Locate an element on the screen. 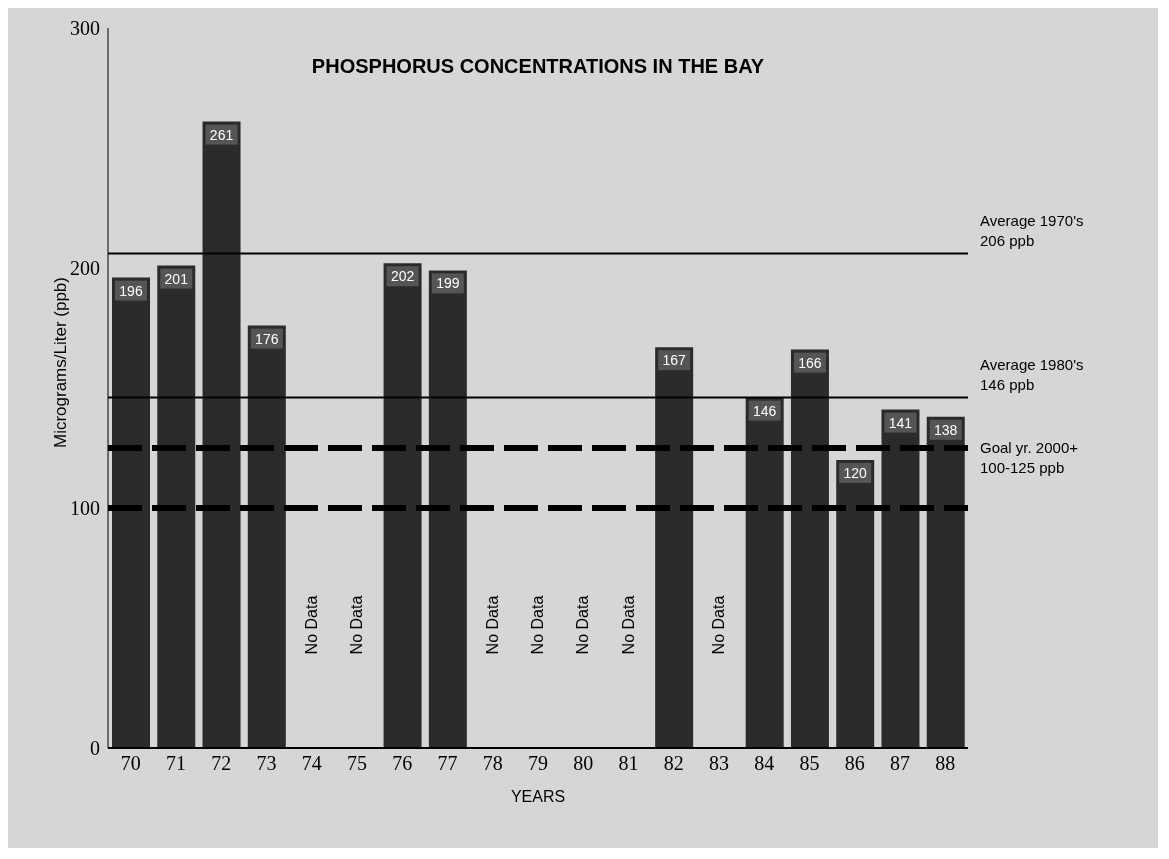  x-tick-label: 88 is located at coordinates (945, 763).